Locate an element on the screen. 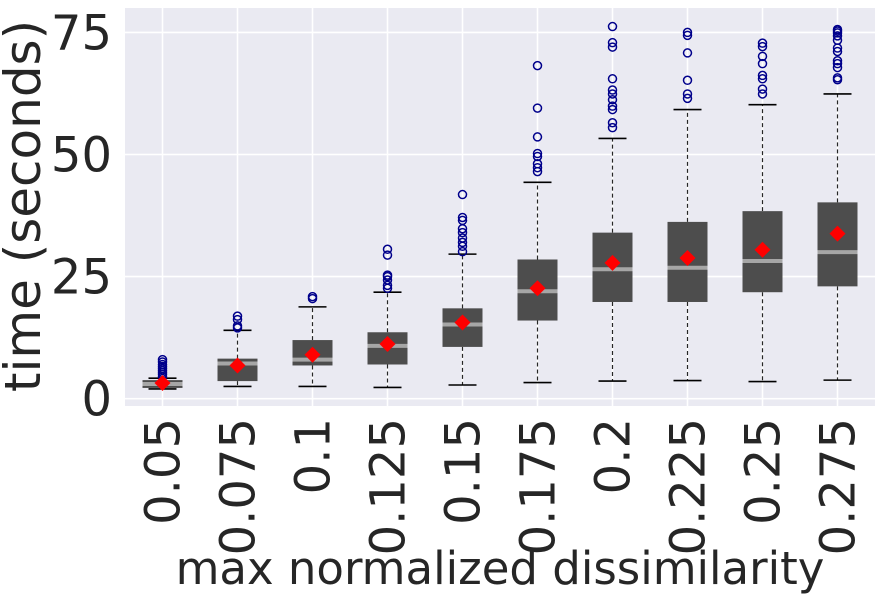 Image resolution: width=883 pixels, height=596 pixels. x-tick-label: 0.175 is located at coordinates (539, 486).